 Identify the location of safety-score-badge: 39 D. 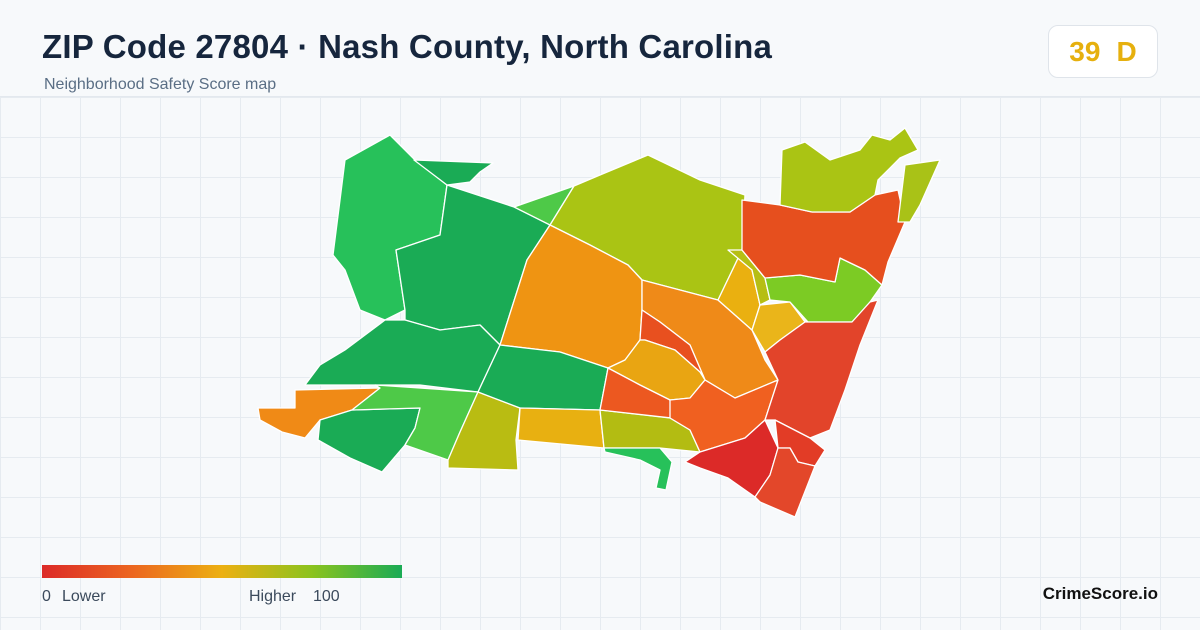
(1103, 51).